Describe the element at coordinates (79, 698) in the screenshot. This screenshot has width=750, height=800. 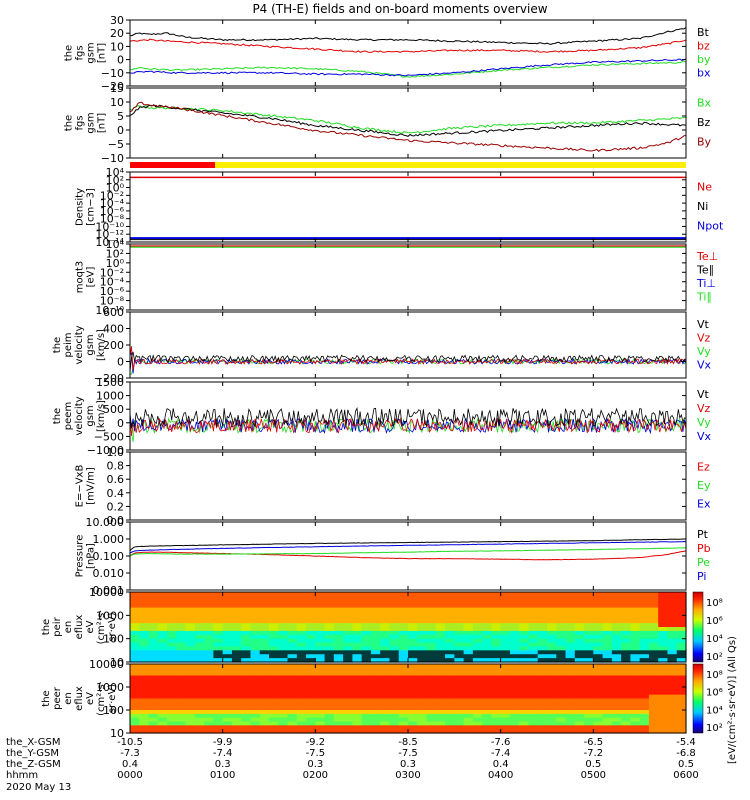
I see `y-axis-label: eflux` at that location.